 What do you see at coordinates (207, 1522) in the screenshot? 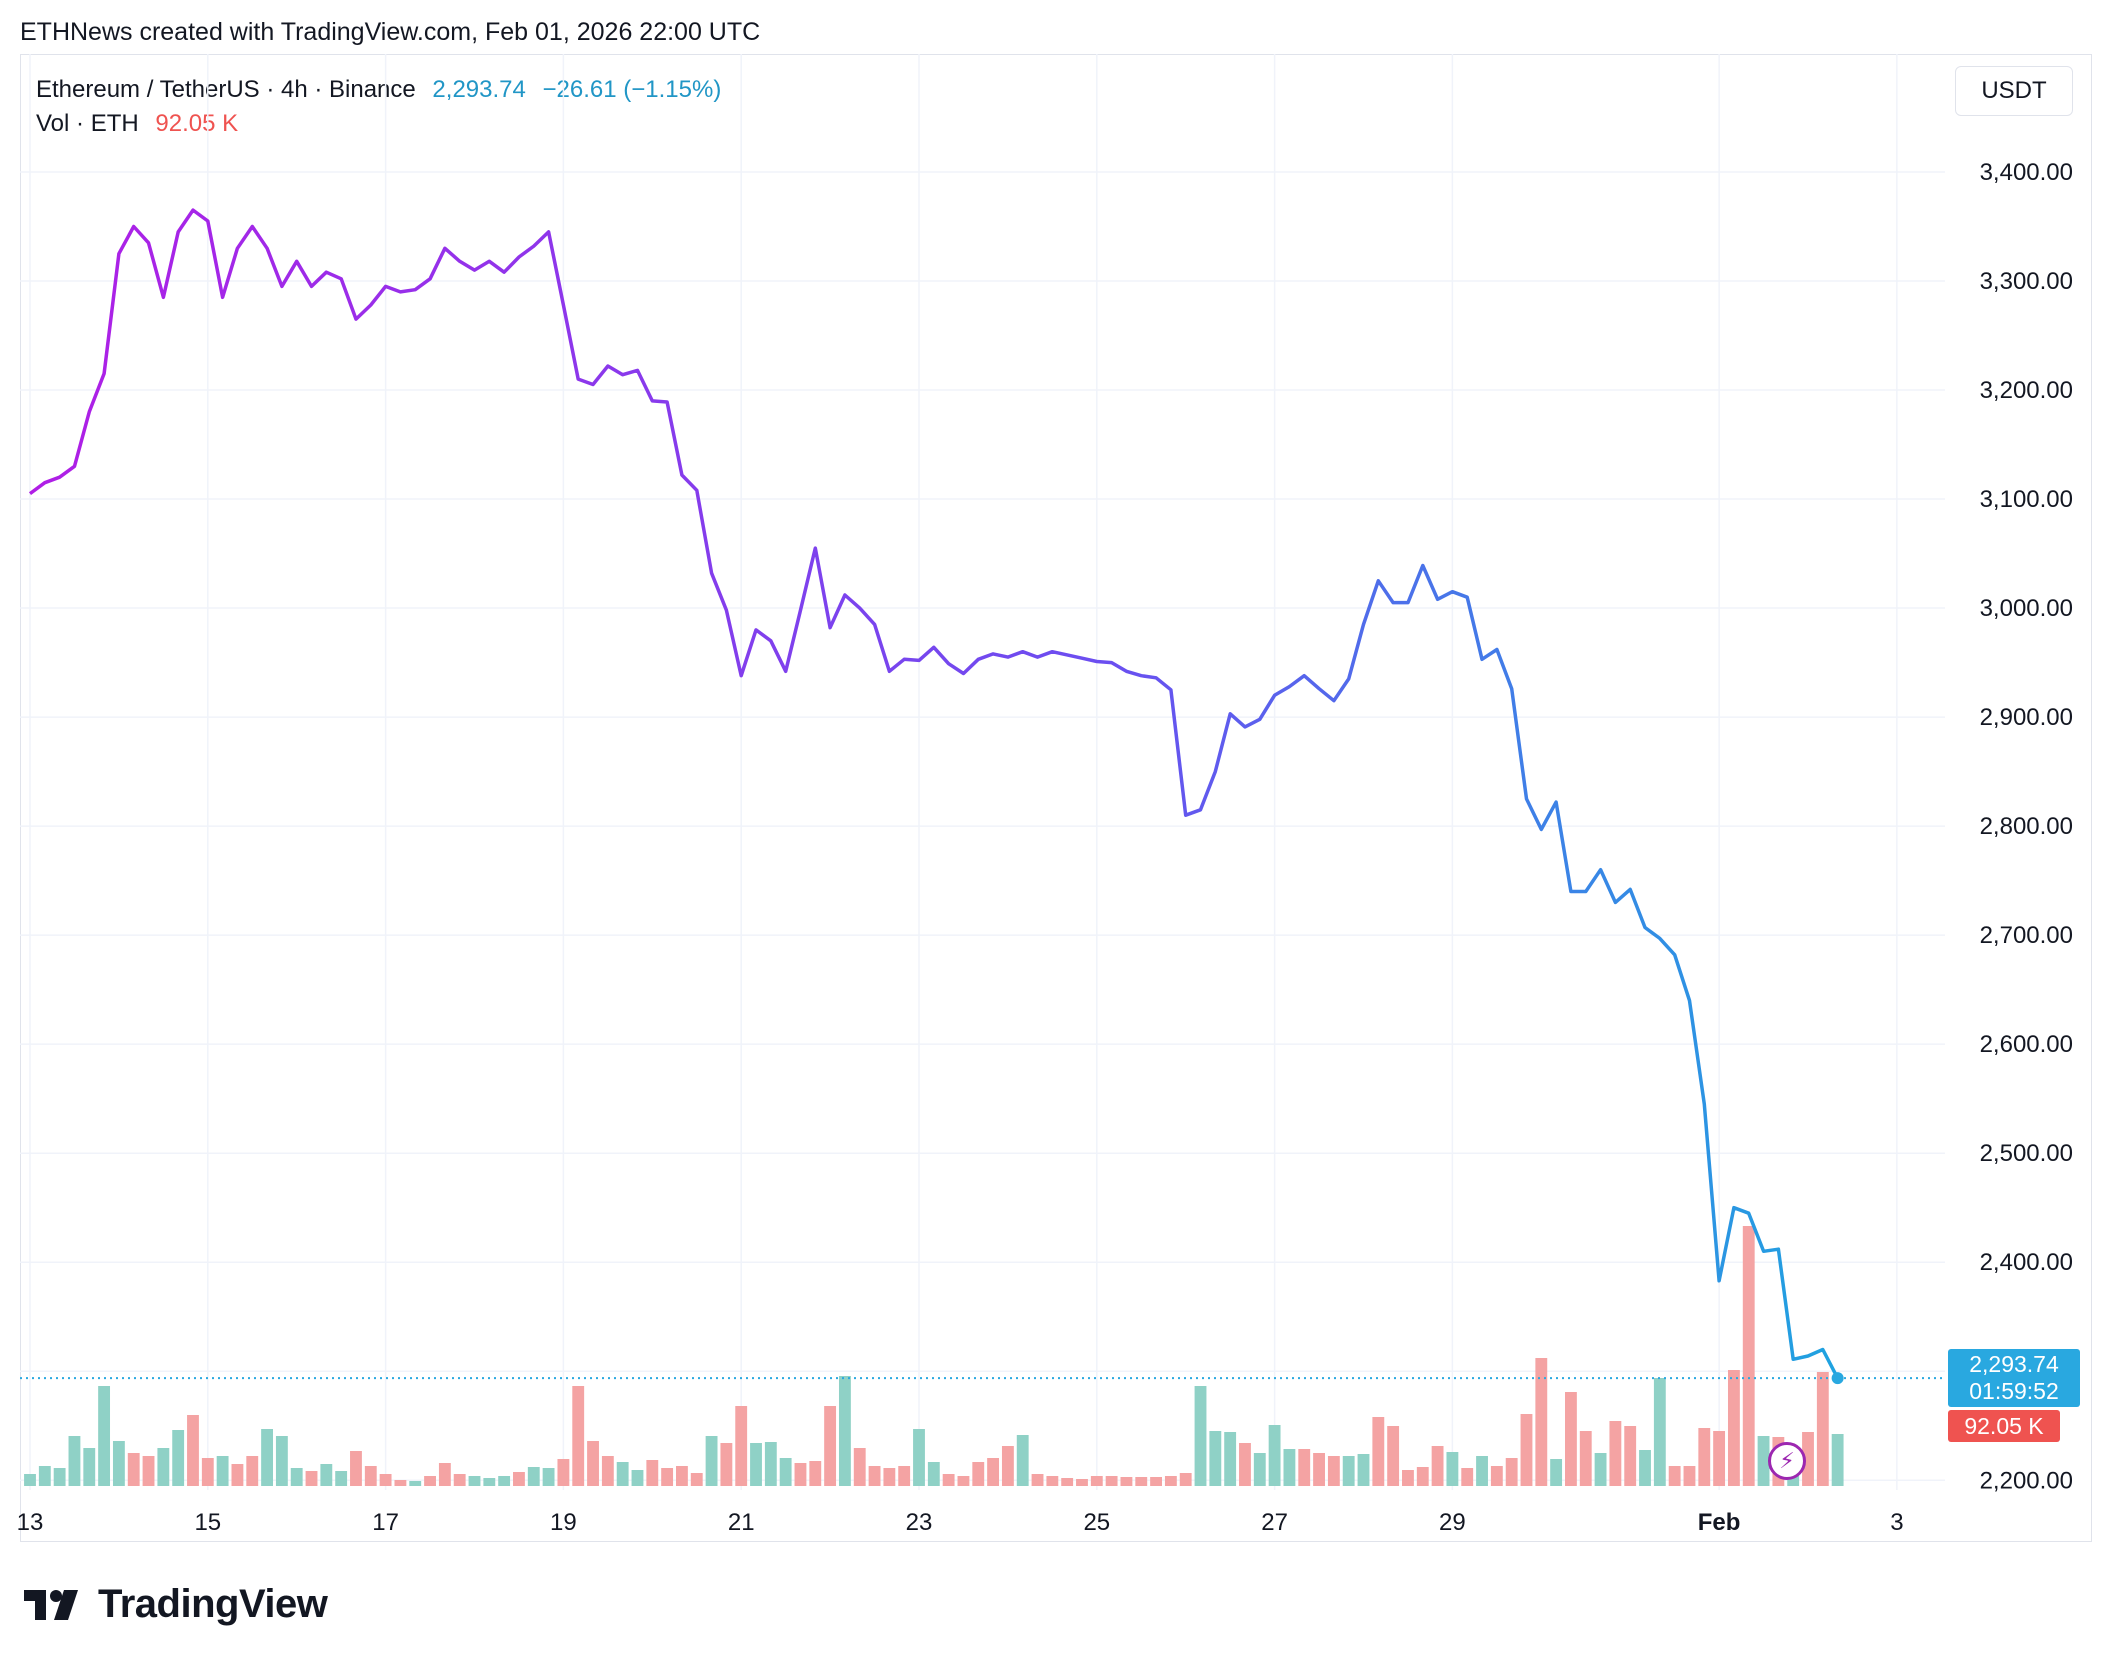
I see `x-tick-label: 15` at bounding box center [207, 1522].